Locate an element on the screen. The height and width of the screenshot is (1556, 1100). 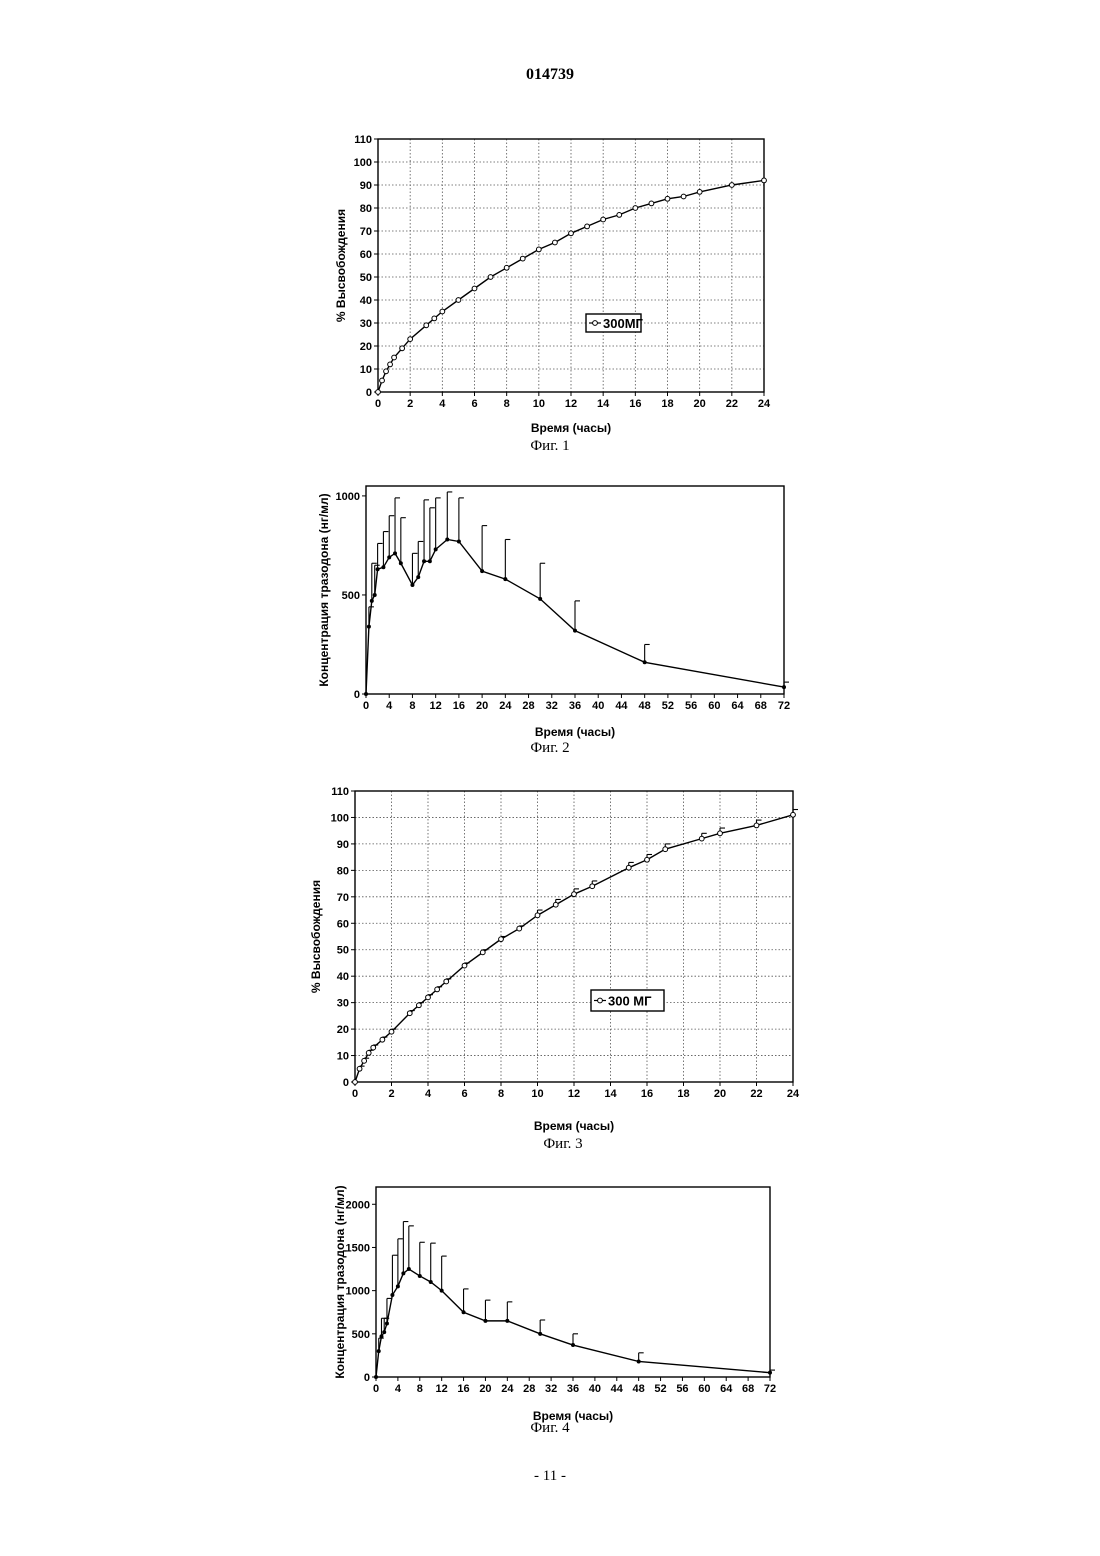
y-tick-label: 1000 is located at coordinates (358, 1292).